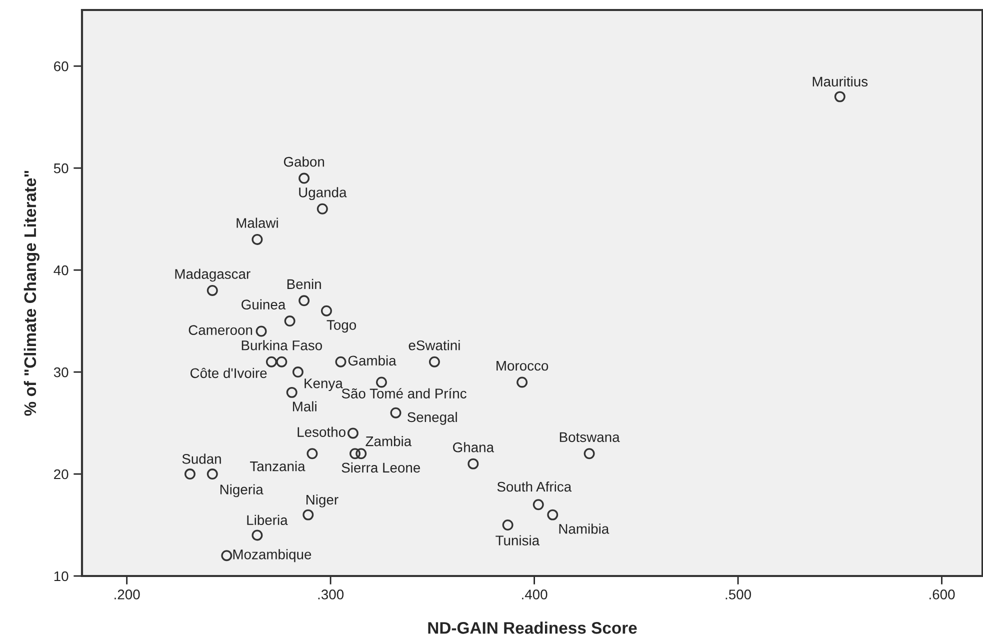 Image resolution: width=983 pixels, height=636 pixels. I want to click on data-label: Gambia, so click(372, 360).